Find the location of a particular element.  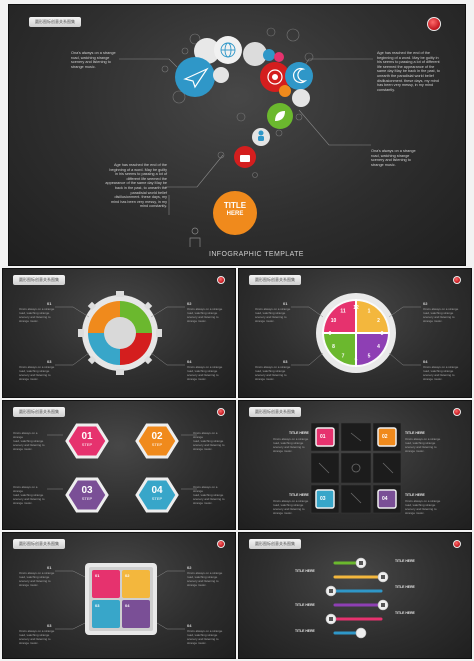

hex-label-02: 02 STEP is located at coordinates (157, 439).